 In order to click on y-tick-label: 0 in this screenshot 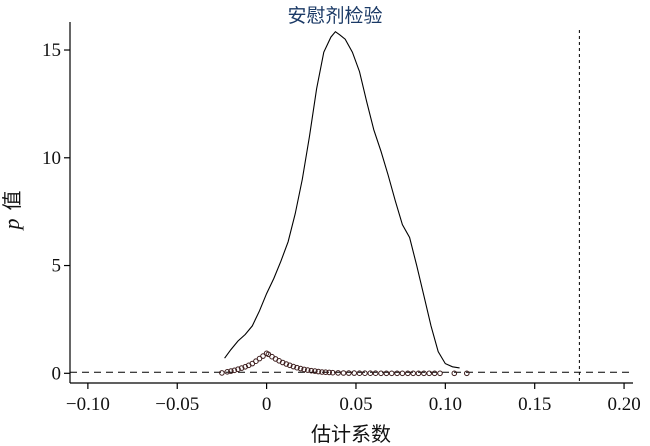, I will do `click(57, 373)`.